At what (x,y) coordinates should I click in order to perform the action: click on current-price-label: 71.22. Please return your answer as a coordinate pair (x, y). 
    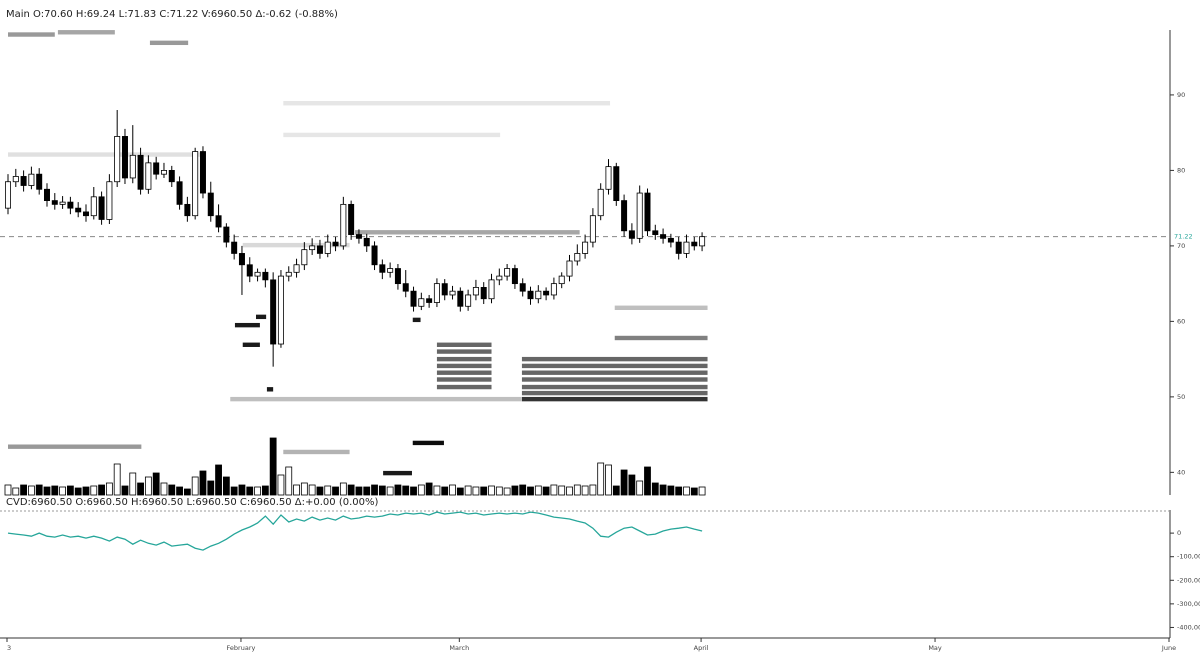
    Looking at the image, I should click on (1183, 237).